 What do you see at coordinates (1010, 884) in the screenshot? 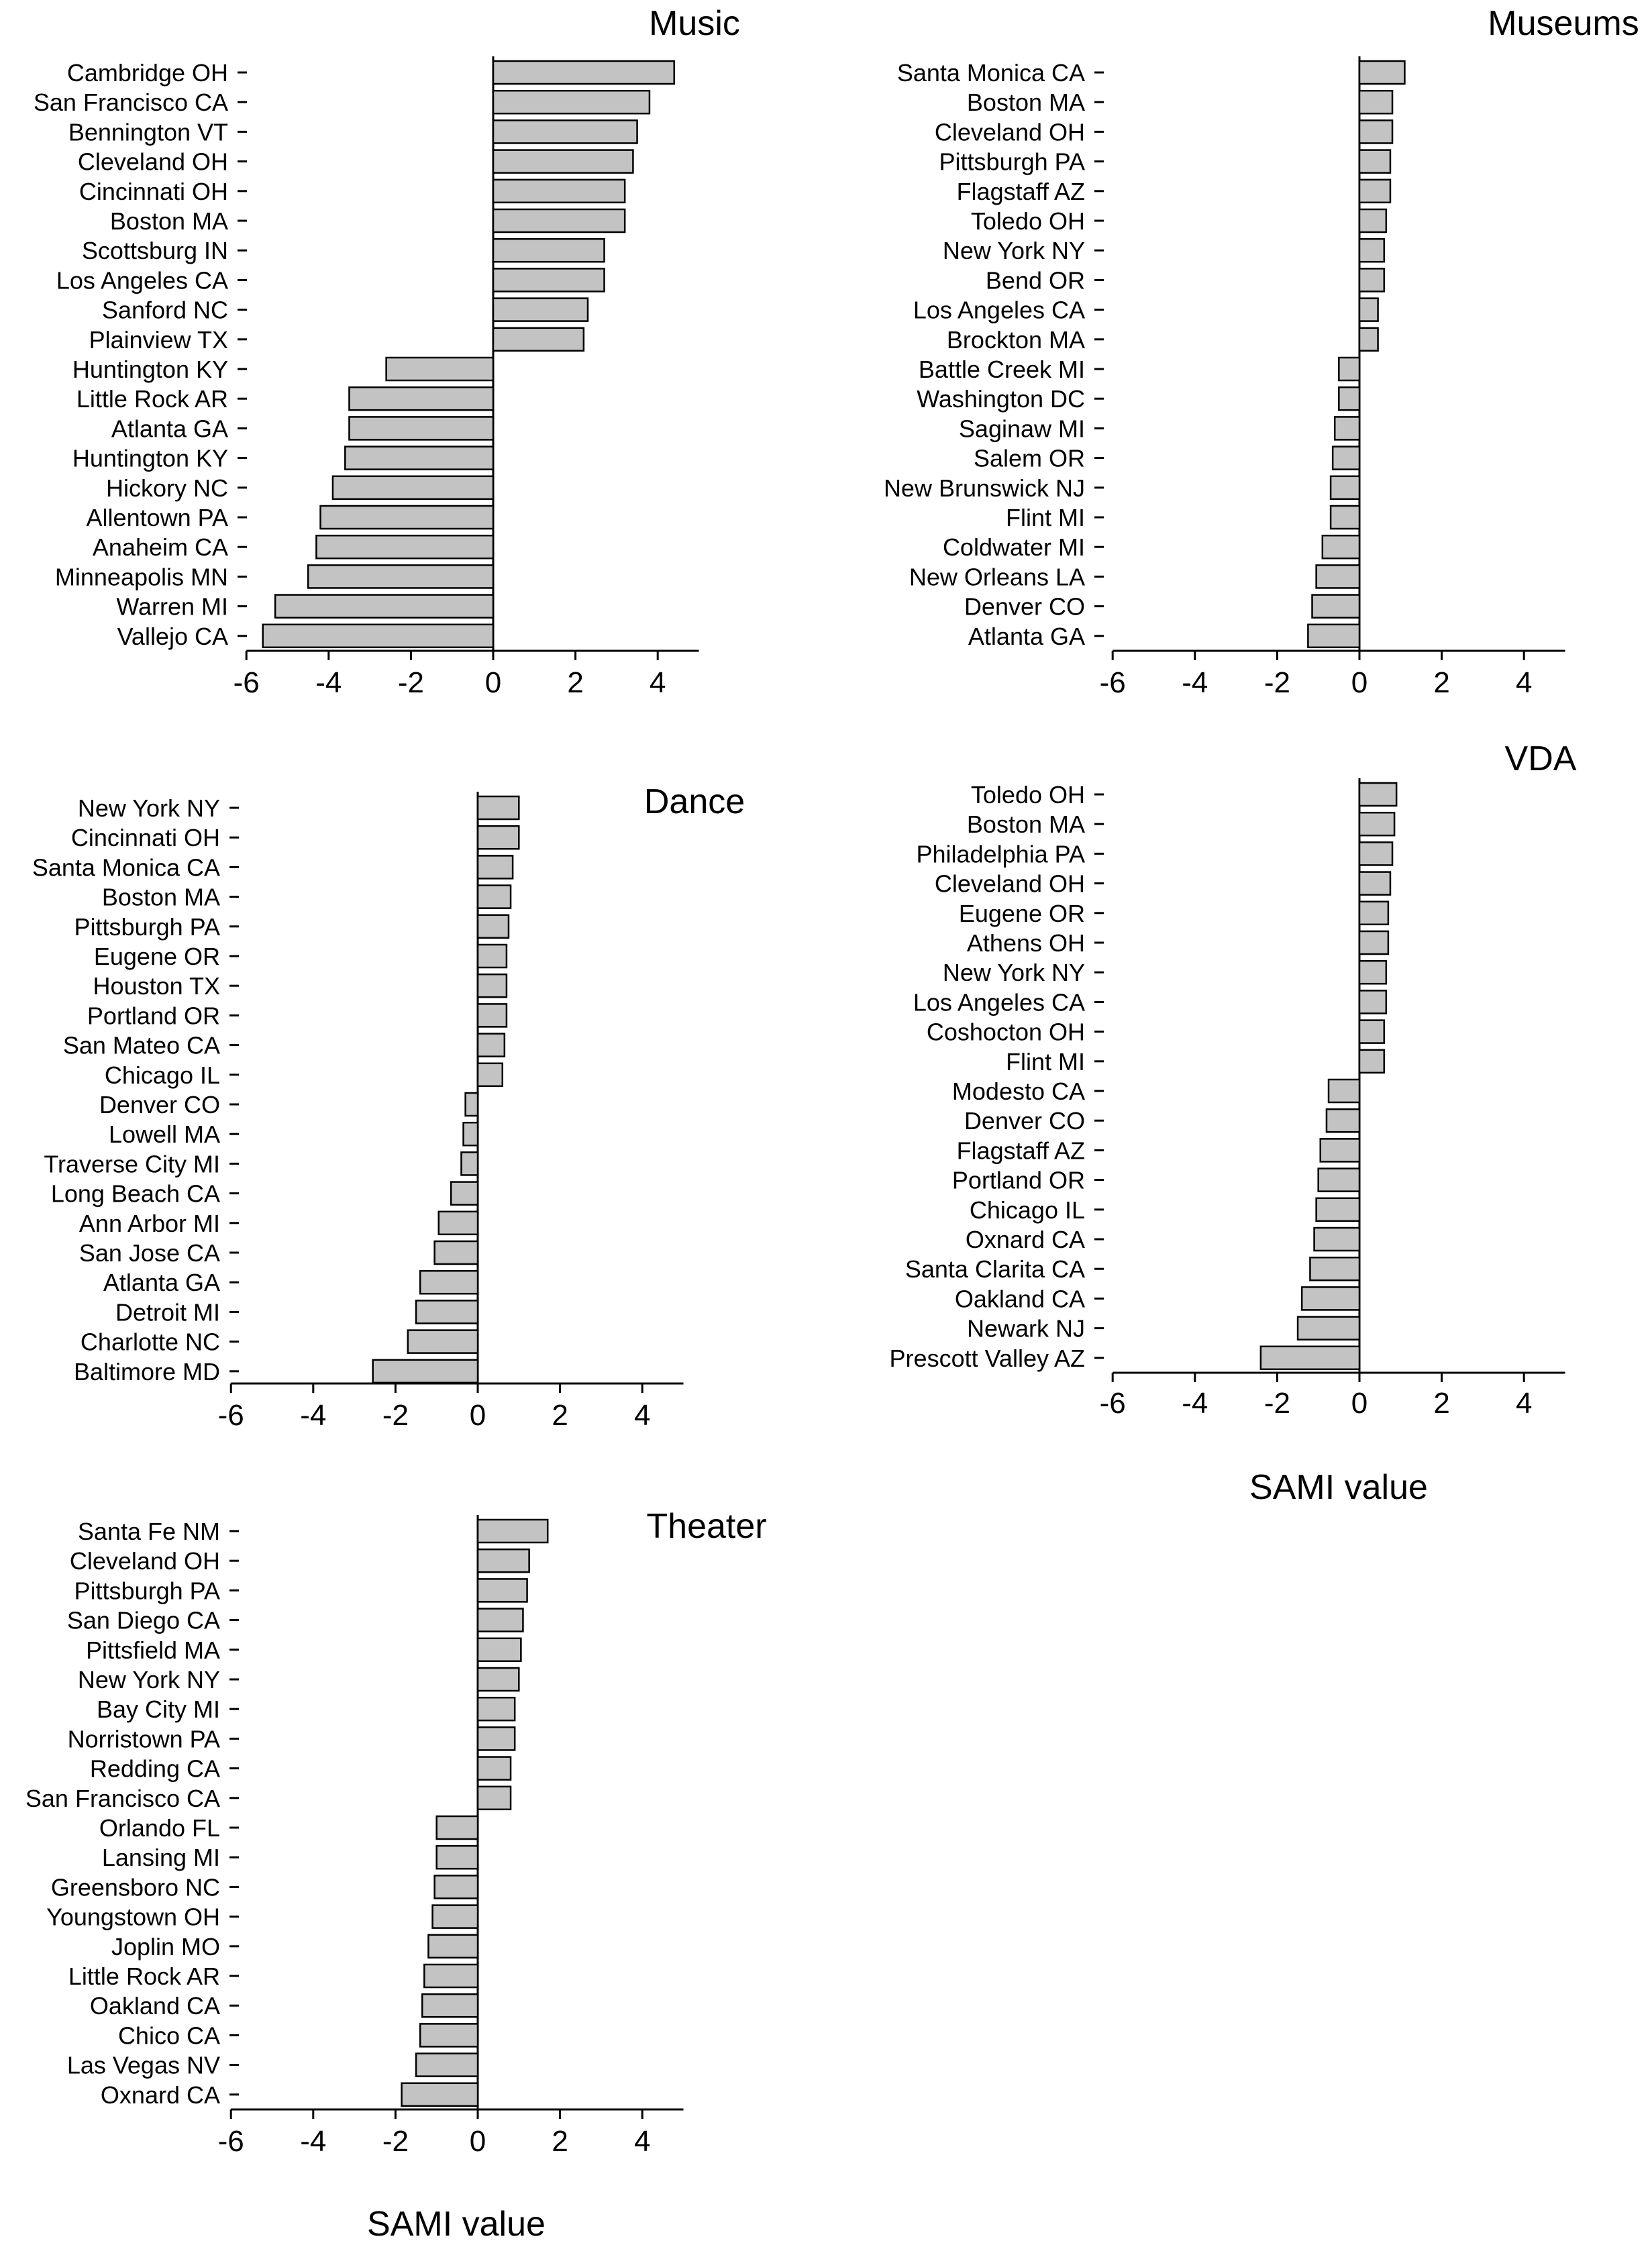
I see `vda-category-label: Cleveland OH` at bounding box center [1010, 884].